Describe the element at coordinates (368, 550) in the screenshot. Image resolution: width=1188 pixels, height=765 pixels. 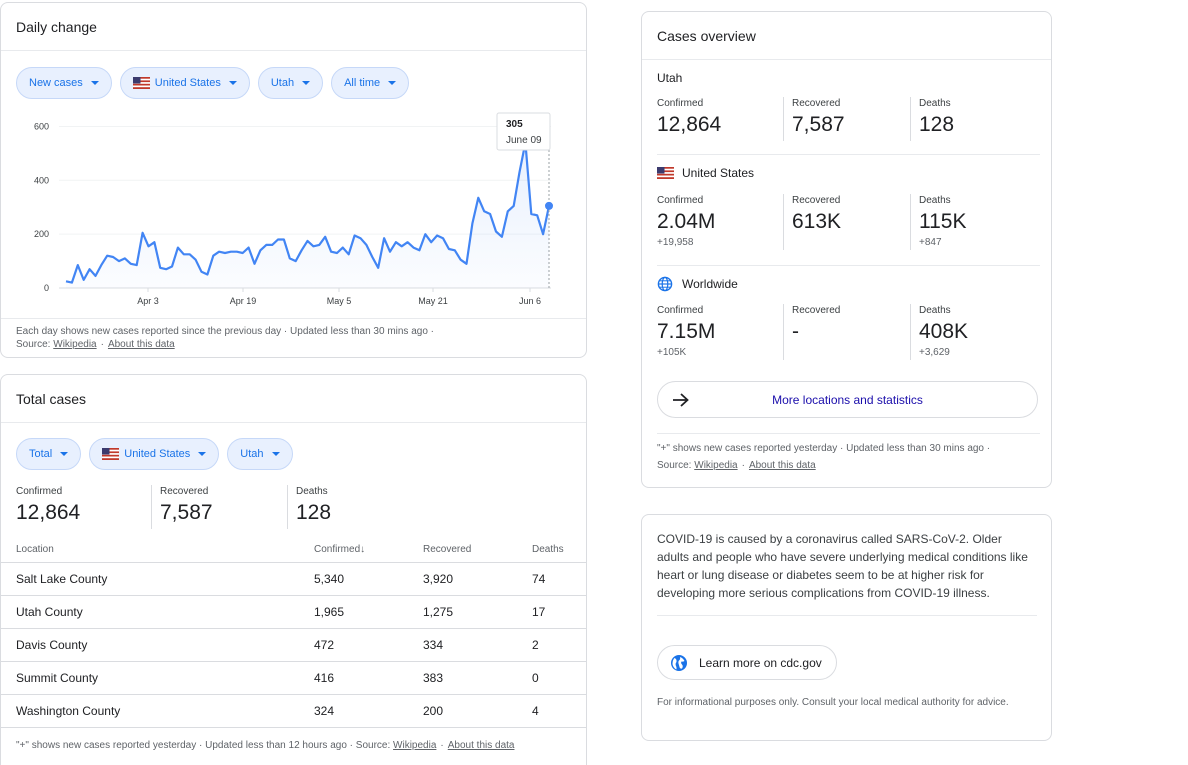
I see `column-confirmed: Confirmed↓` at that location.